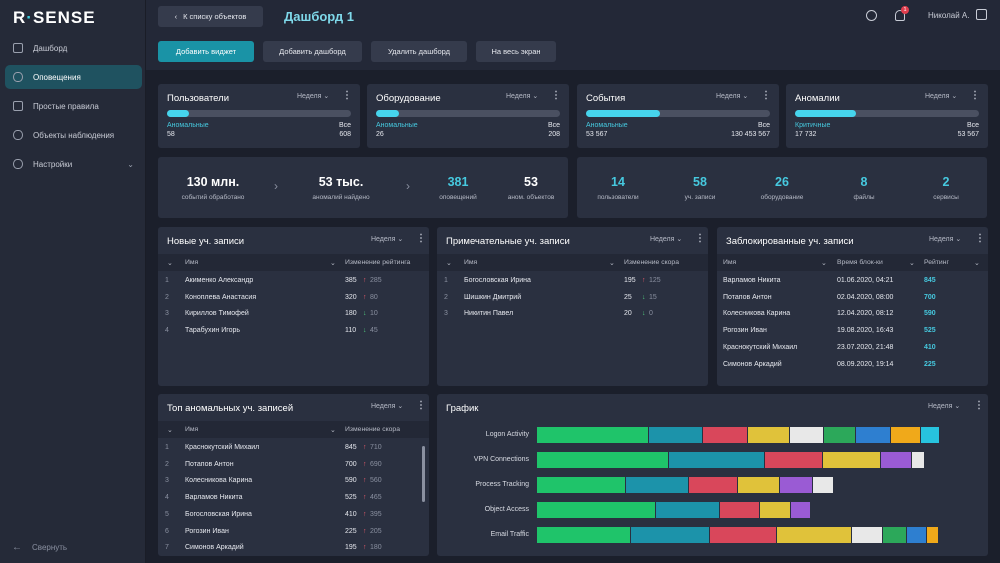  Describe the element at coordinates (293, 448) in the screenshot. I see `table-row: 1 Краснокутский Михаил 845 ↑ 710` at that location.